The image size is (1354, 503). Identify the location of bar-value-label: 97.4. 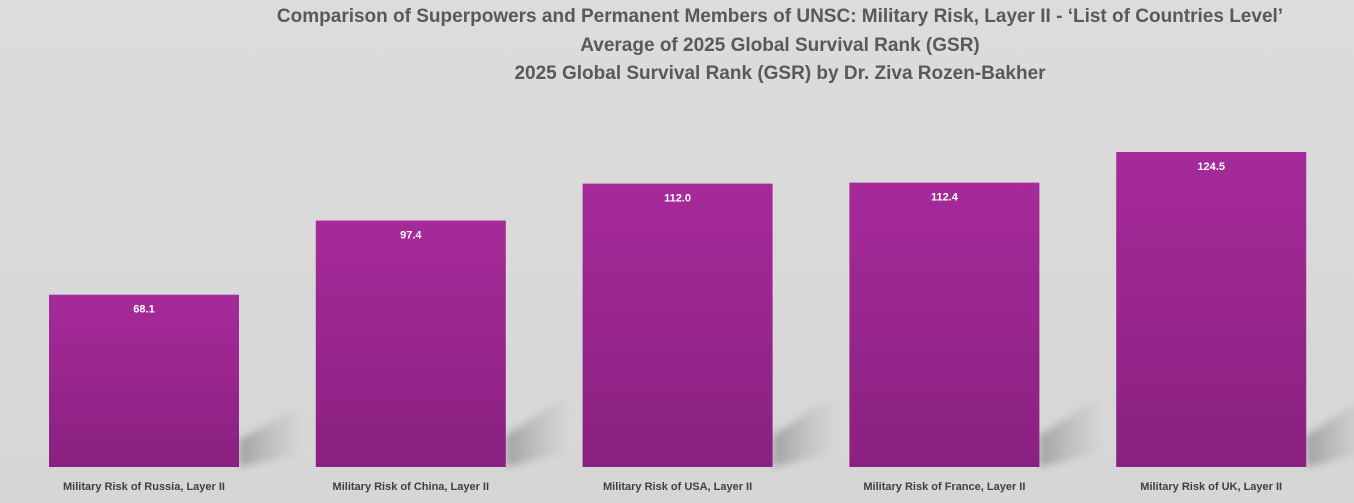
(411, 236).